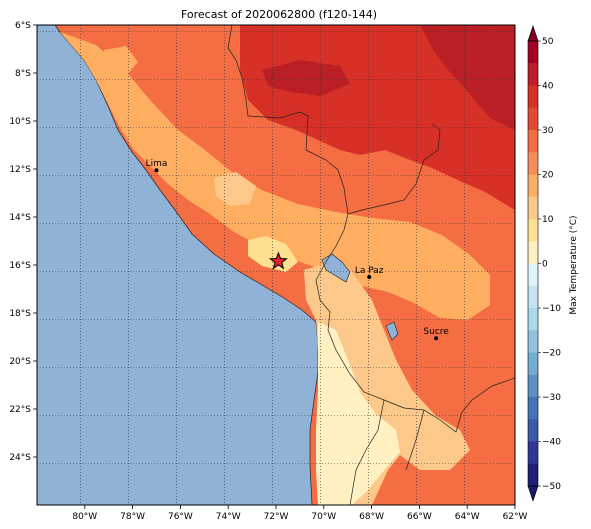 The width and height of the screenshot is (591, 529). Describe the element at coordinates (551, 309) in the screenshot. I see `colorbar-tick-label: −10` at that location.